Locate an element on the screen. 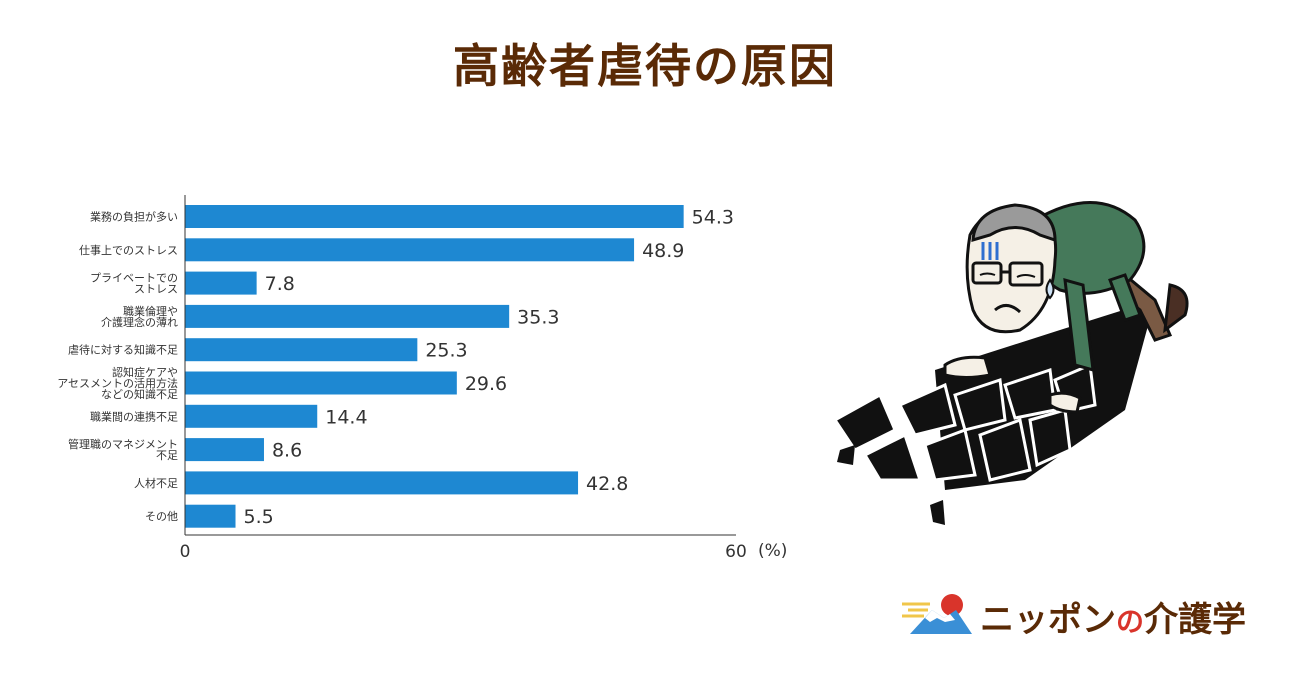 This screenshot has width=1290, height=675. category-label-7: 管理職のマネジメント不足 is located at coordinates (123, 449).